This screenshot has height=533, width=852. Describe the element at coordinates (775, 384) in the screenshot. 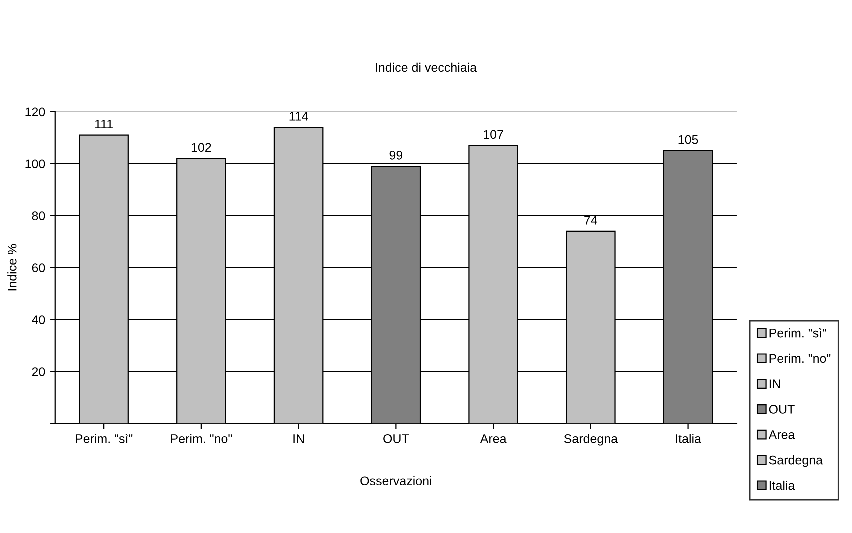

I see `legend-label: IN` at that location.